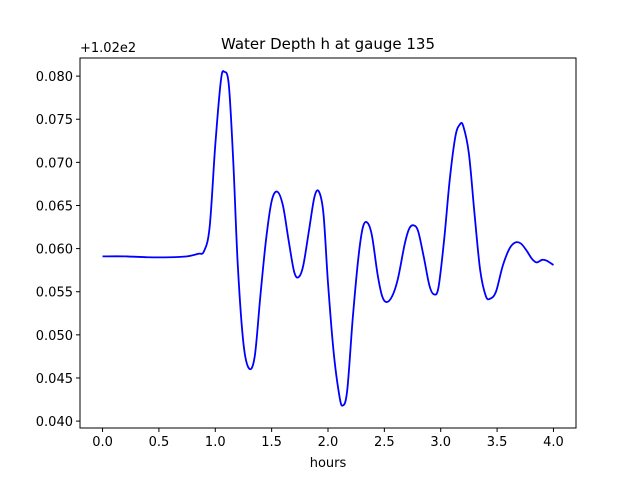 This screenshot has width=640, height=480. Describe the element at coordinates (328, 44) in the screenshot. I see `chart-title: Water Depth h at gauge 135` at that location.